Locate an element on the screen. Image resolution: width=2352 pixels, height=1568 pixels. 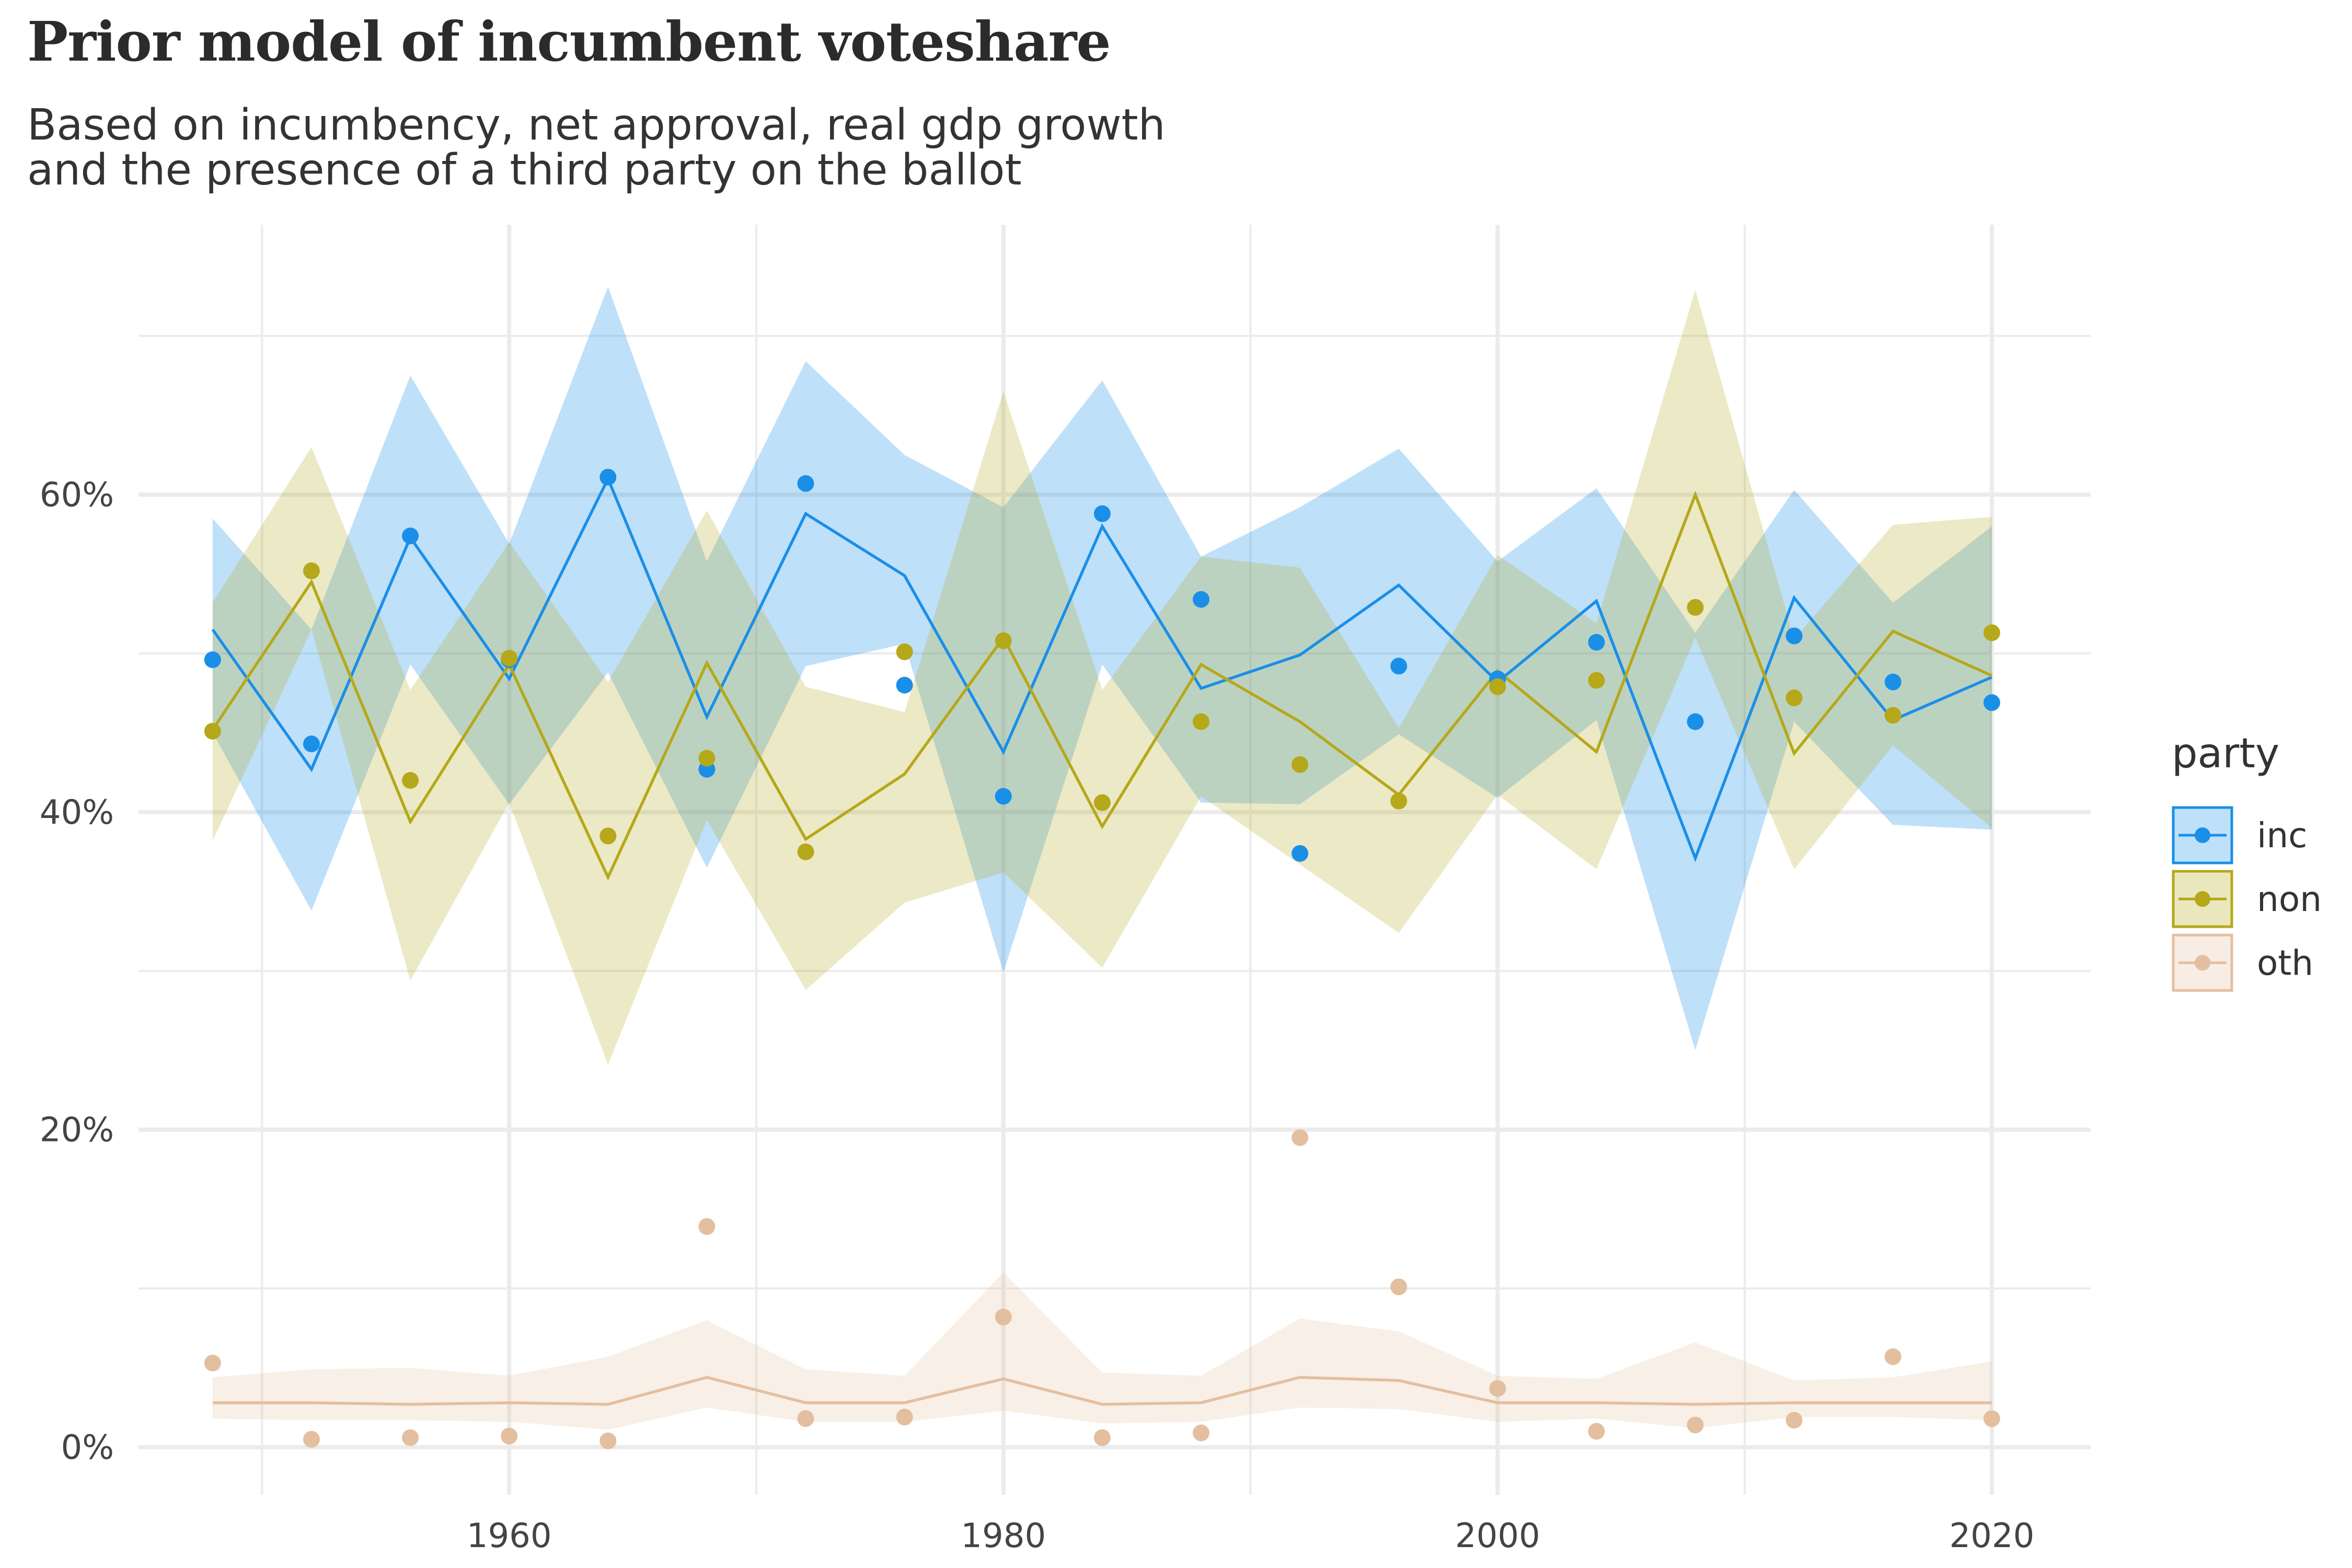
point-inc-2004 is located at coordinates (1596, 642).